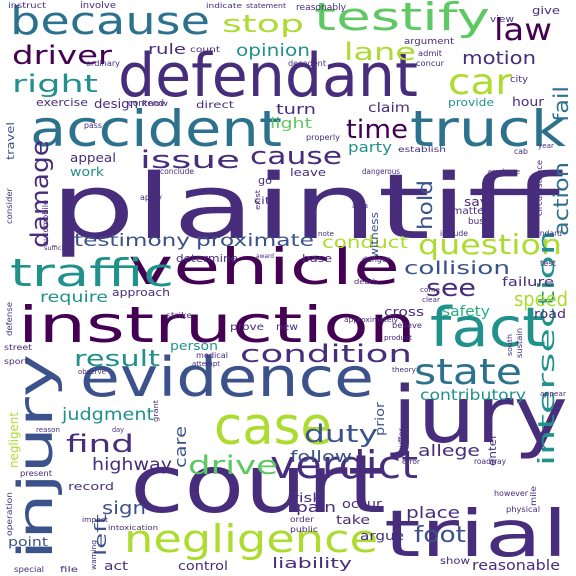 Image resolution: width=576 pixels, height=576 pixels. What do you see at coordinates (454, 233) in the screenshot?
I see `word-include: include` at bounding box center [454, 233].